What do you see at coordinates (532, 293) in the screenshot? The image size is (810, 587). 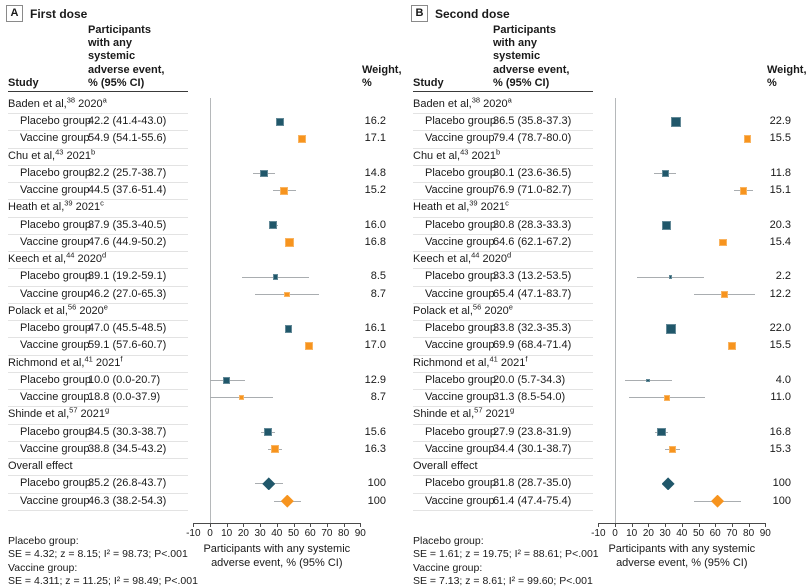 I see `row-estimate-text: 65.4 (47.1-83.7)` at bounding box center [532, 293].